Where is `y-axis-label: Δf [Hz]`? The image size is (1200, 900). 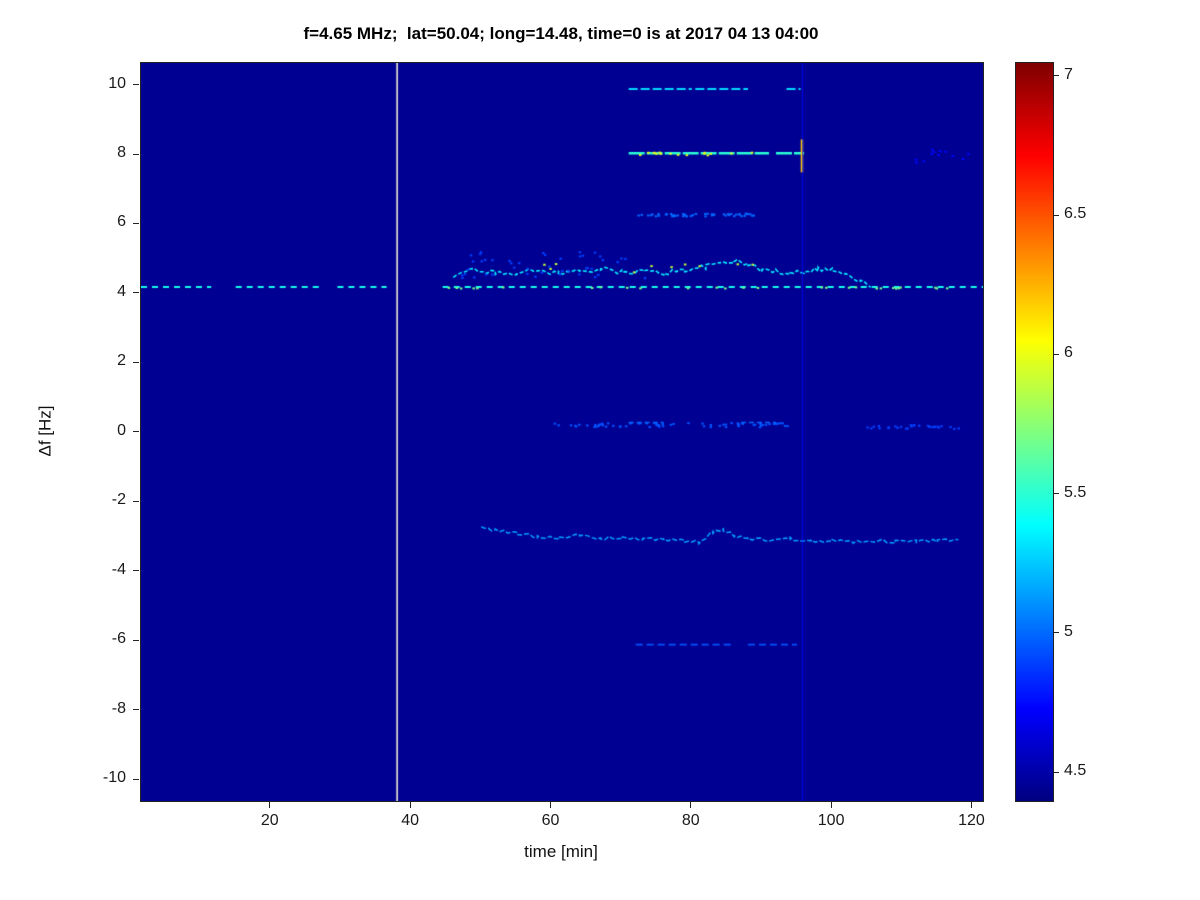
y-axis-label: Δf [Hz] is located at coordinates (45, 431).